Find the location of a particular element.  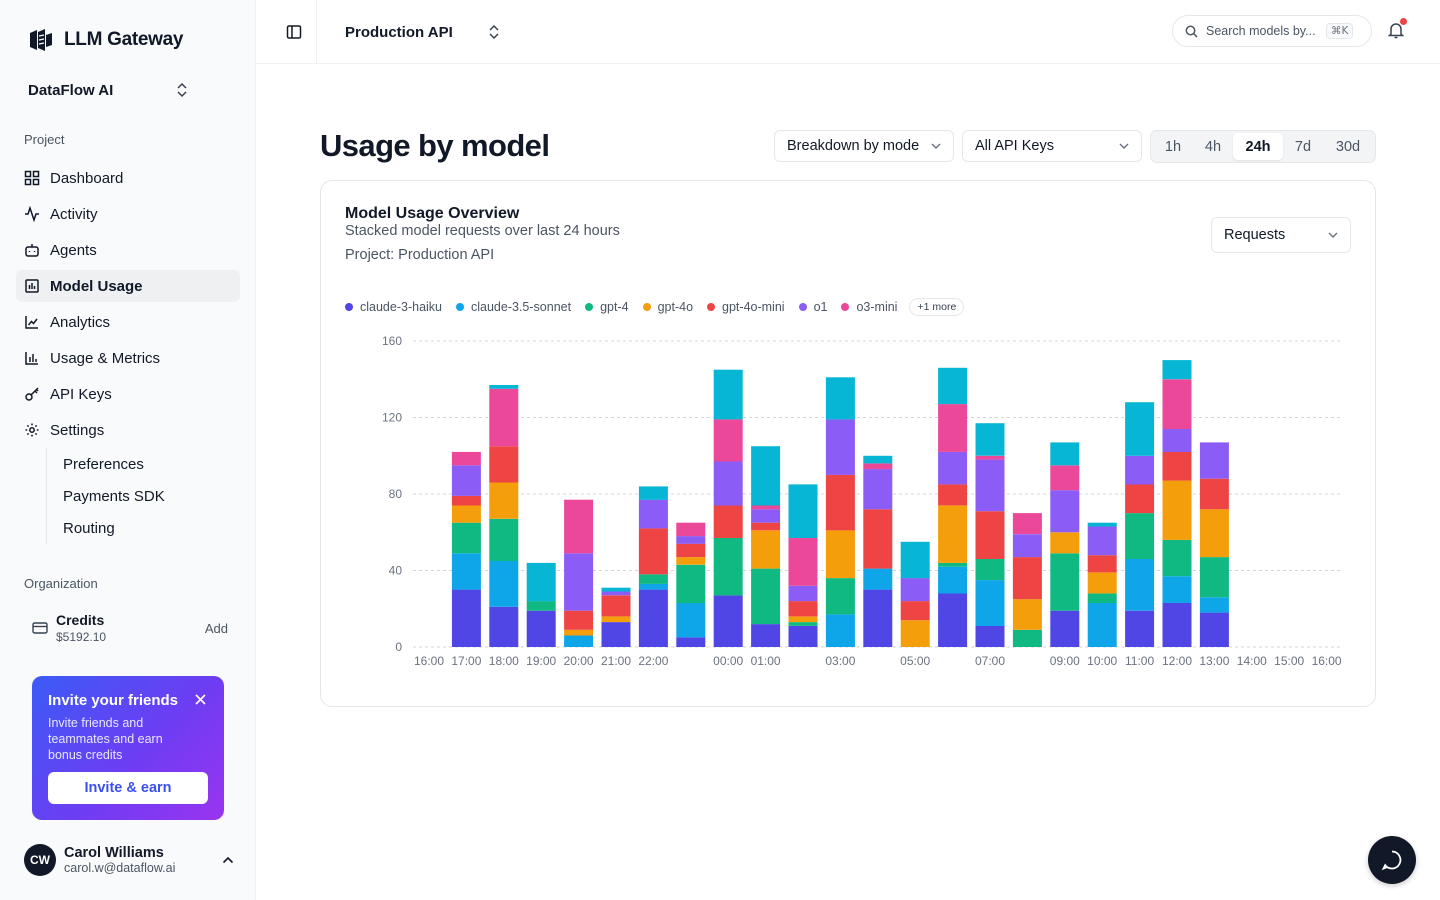

legend-item: gpt-4o is located at coordinates (667, 307).